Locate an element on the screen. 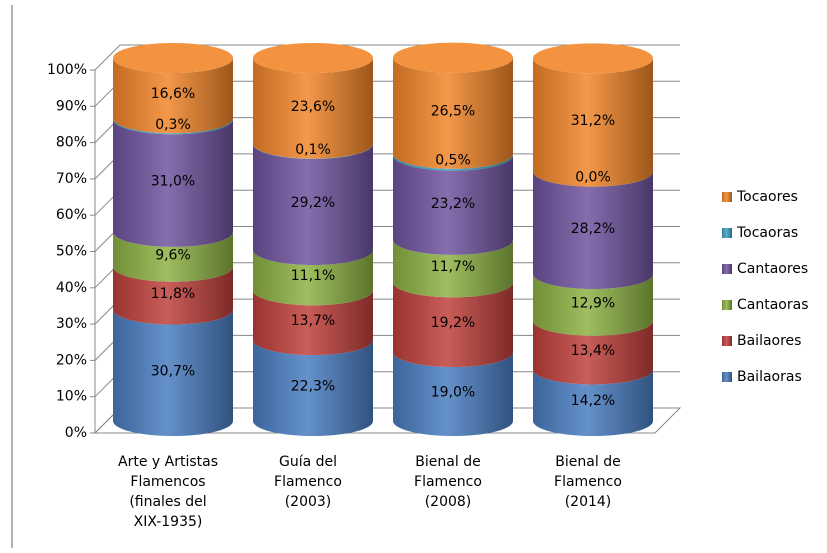  data-label: 29,2% is located at coordinates (313, 203).